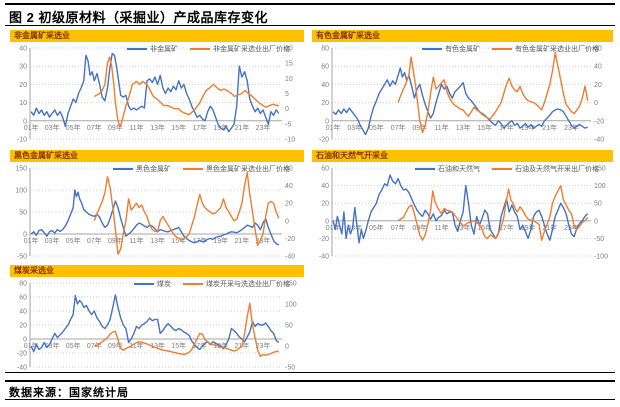 This screenshot has width=620, height=407. I want to click on charts-bottom-divider, so click(310, 372).